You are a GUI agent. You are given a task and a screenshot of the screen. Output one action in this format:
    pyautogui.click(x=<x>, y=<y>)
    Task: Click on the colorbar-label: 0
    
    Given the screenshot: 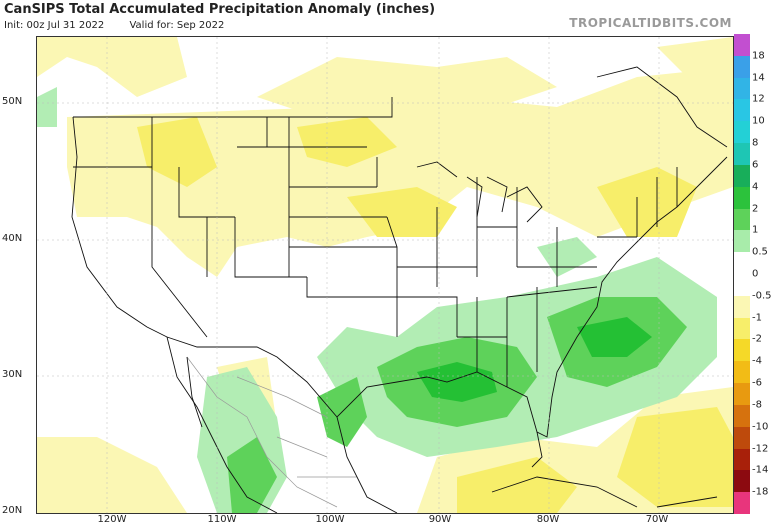 What is the action you would take?
    pyautogui.click(x=755, y=274)
    